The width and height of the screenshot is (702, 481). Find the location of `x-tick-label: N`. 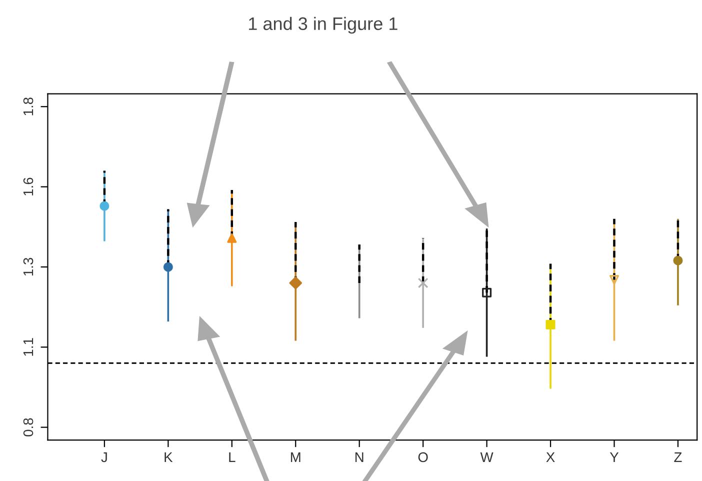

x-tick-label: N is located at coordinates (359, 457).